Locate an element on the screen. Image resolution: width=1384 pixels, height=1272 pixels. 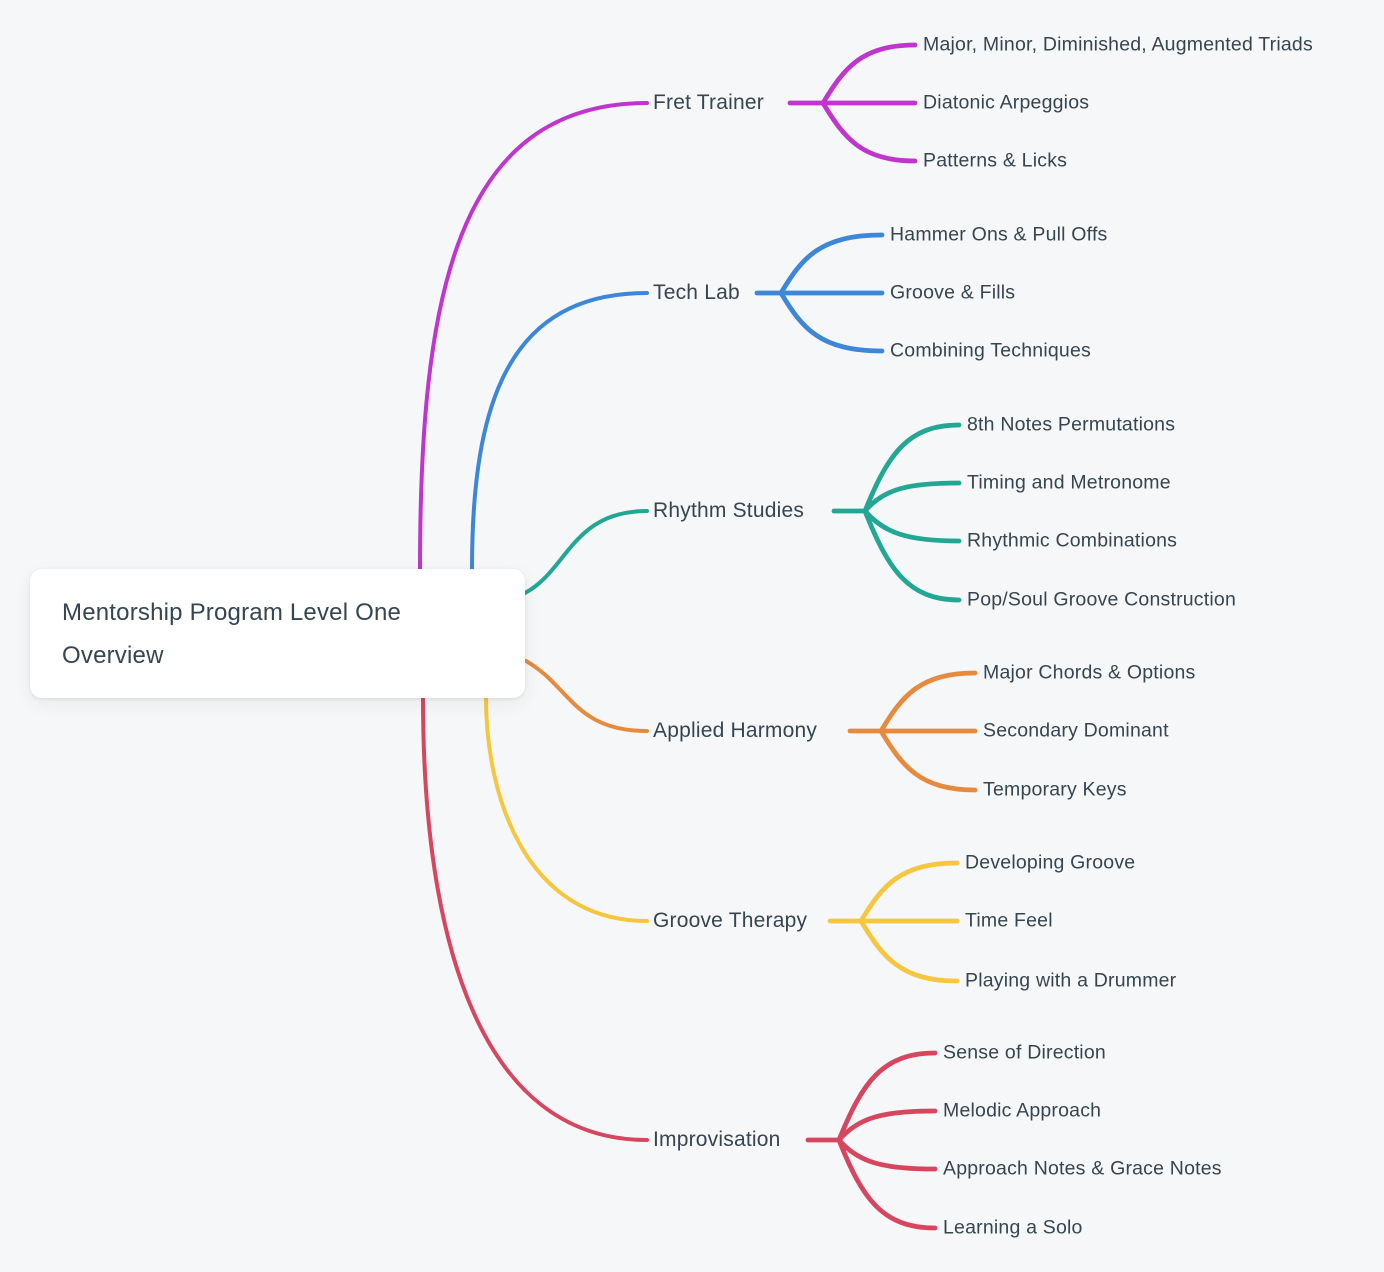
child-node: Timing and Metronome is located at coordinates (1069, 482).